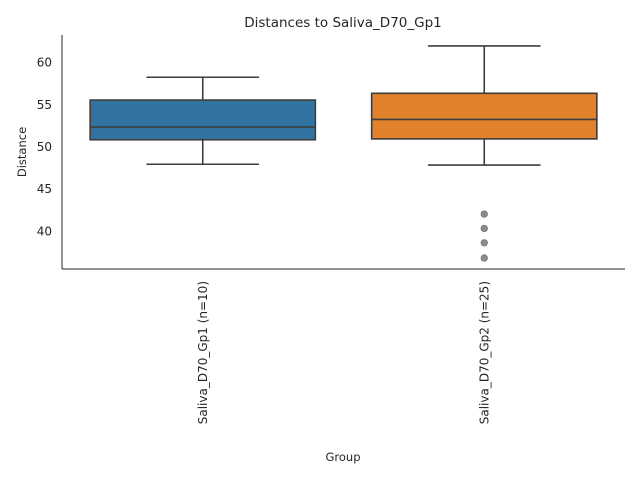 This screenshot has height=480, width=640. I want to click on y-tick-label: 45, so click(44, 189).